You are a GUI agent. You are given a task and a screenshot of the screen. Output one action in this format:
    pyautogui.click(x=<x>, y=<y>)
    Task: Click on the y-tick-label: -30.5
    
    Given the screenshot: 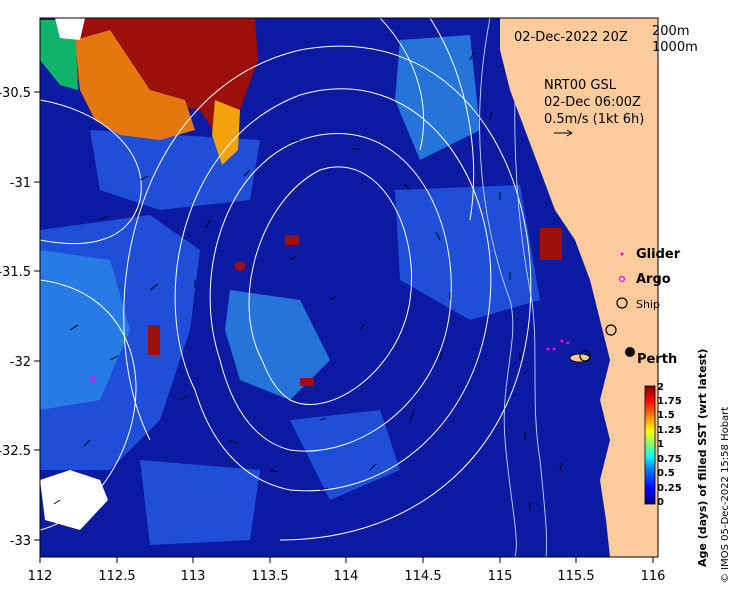 What is the action you would take?
    pyautogui.click(x=15, y=93)
    